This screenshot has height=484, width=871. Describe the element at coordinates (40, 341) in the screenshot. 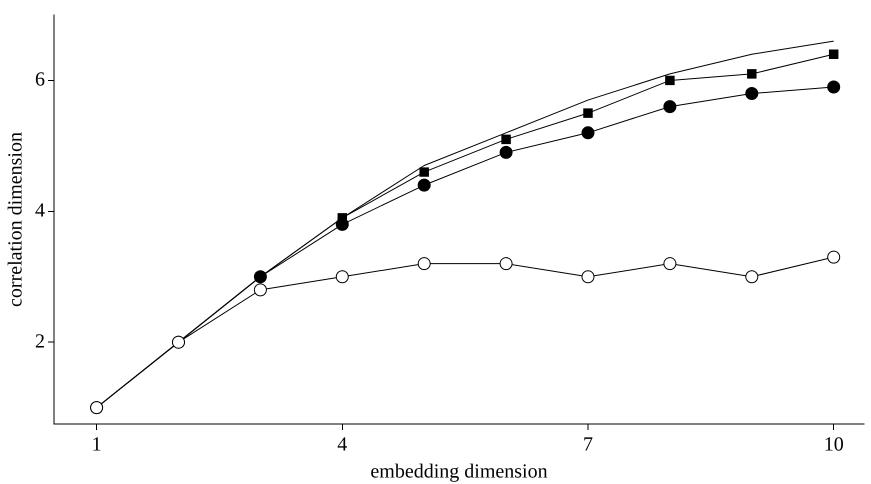

I see `y-tick-label: 2` at that location.